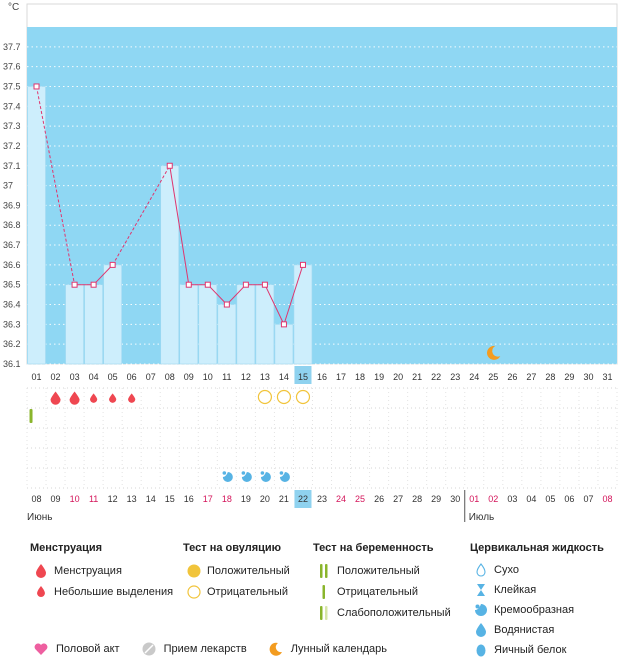 The image size is (626, 660). Describe the element at coordinates (569, 499) in the screenshot. I see `calendar-date-label: 06` at that location.